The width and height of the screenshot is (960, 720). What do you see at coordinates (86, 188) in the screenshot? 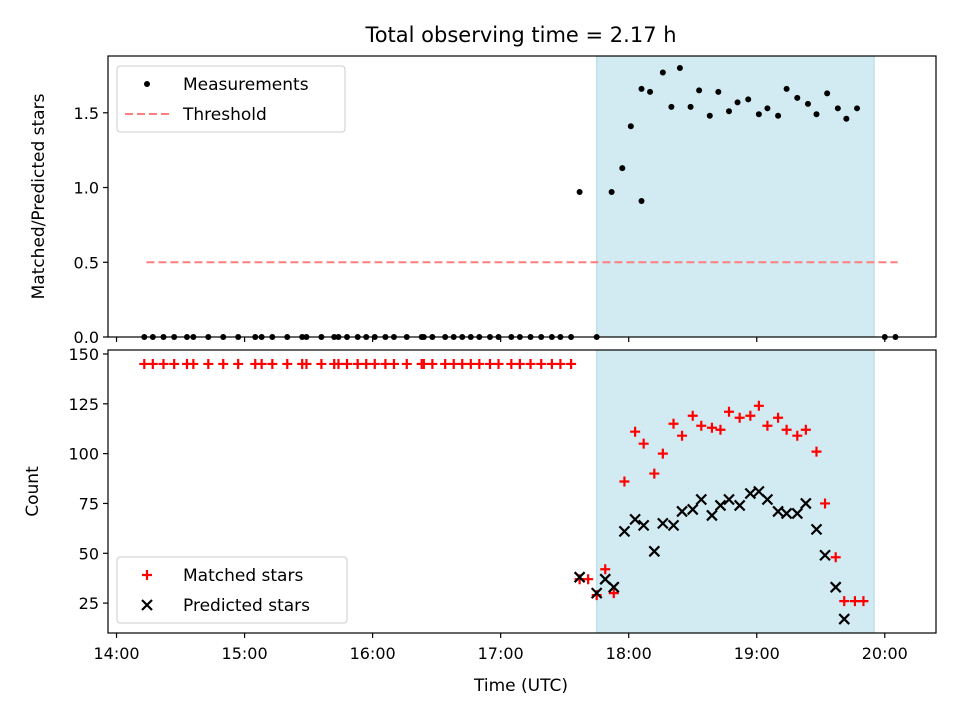
I see `y-tick-label: 1.0` at bounding box center [86, 188].